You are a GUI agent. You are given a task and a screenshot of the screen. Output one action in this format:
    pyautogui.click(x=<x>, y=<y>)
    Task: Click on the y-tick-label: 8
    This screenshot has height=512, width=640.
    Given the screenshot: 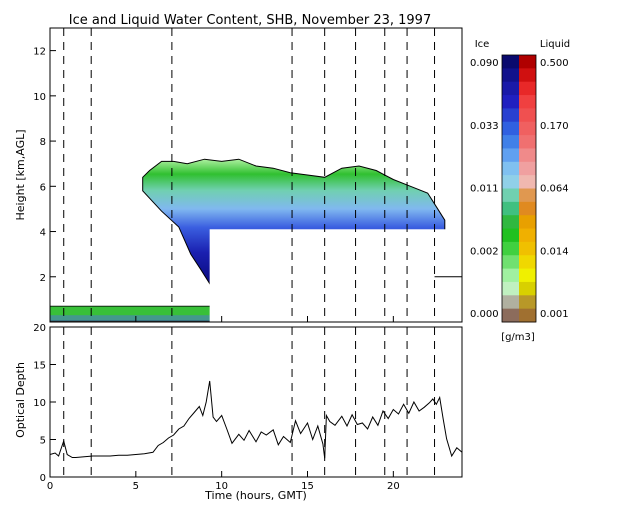 What is the action you would take?
    pyautogui.click(x=43, y=142)
    